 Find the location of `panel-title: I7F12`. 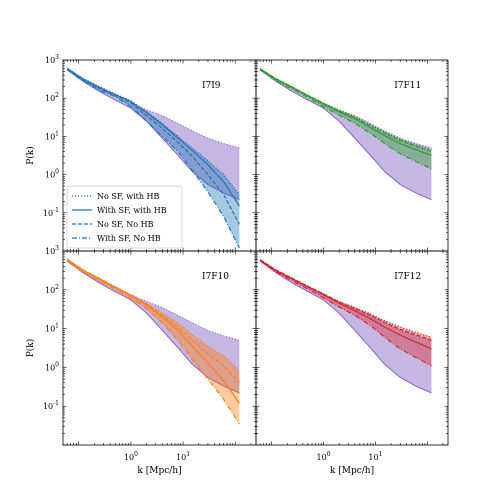

panel-title: I7F12 is located at coordinates (407, 277).